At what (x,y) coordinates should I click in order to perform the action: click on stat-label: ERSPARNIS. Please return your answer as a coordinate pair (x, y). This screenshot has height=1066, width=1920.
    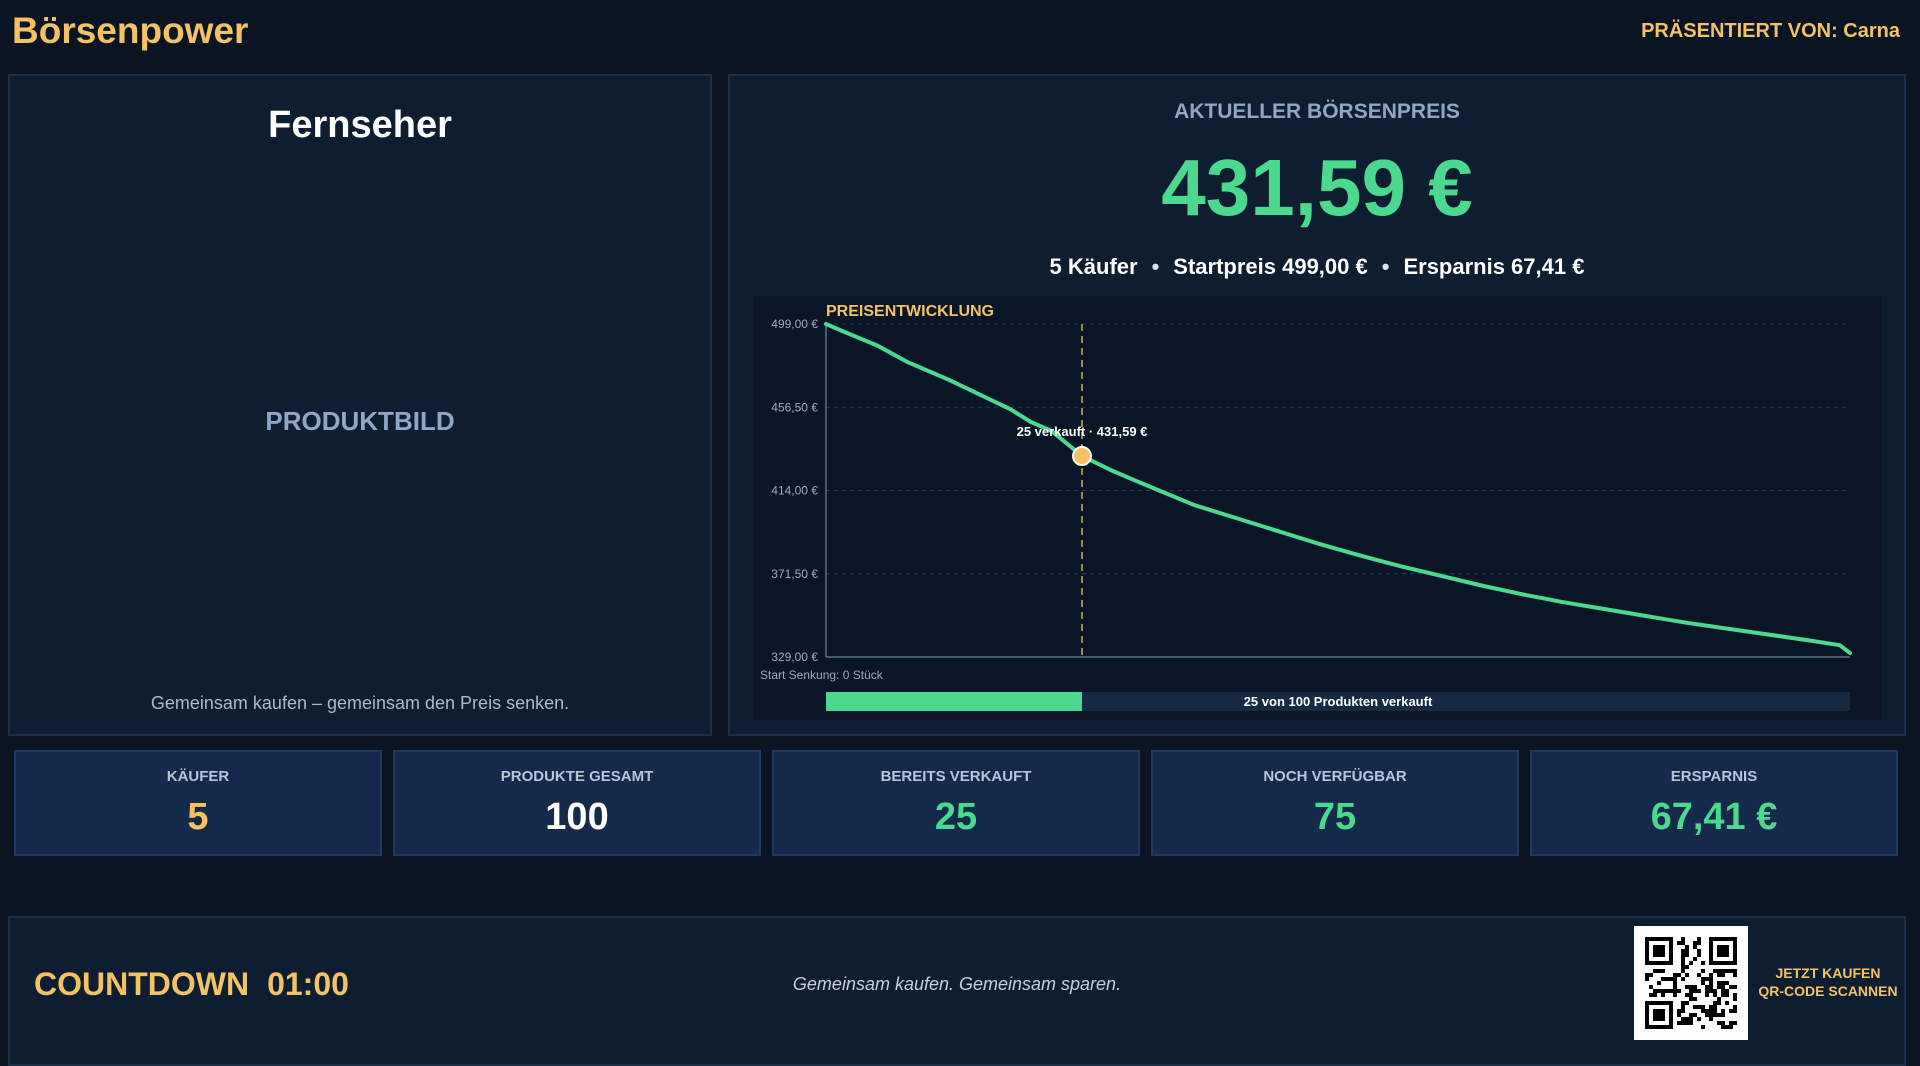
    Looking at the image, I should click on (1714, 776).